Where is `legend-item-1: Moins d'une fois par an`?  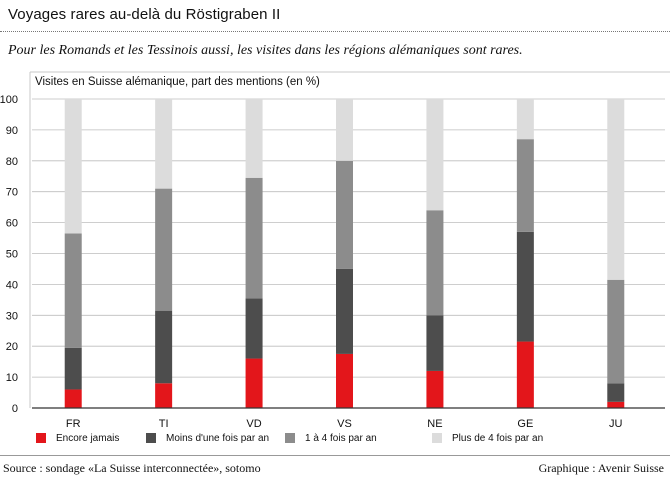
legend-item-1: Moins d'une fois par an is located at coordinates (207, 438).